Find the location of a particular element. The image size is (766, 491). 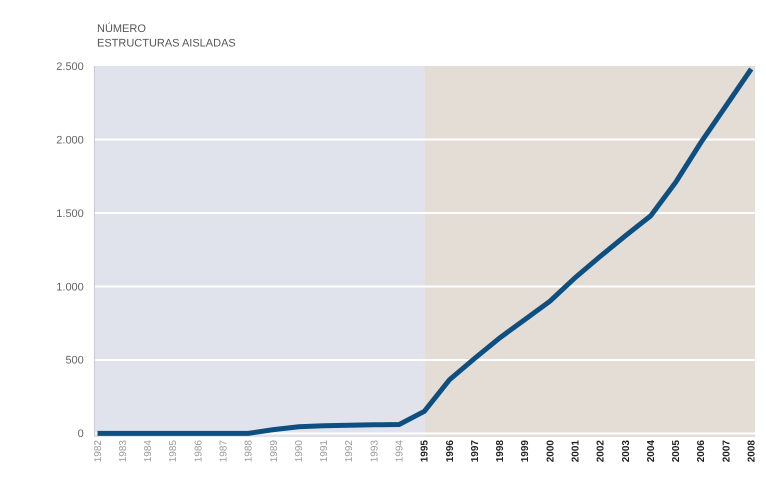

x-tick-label: 1985 is located at coordinates (174, 451).